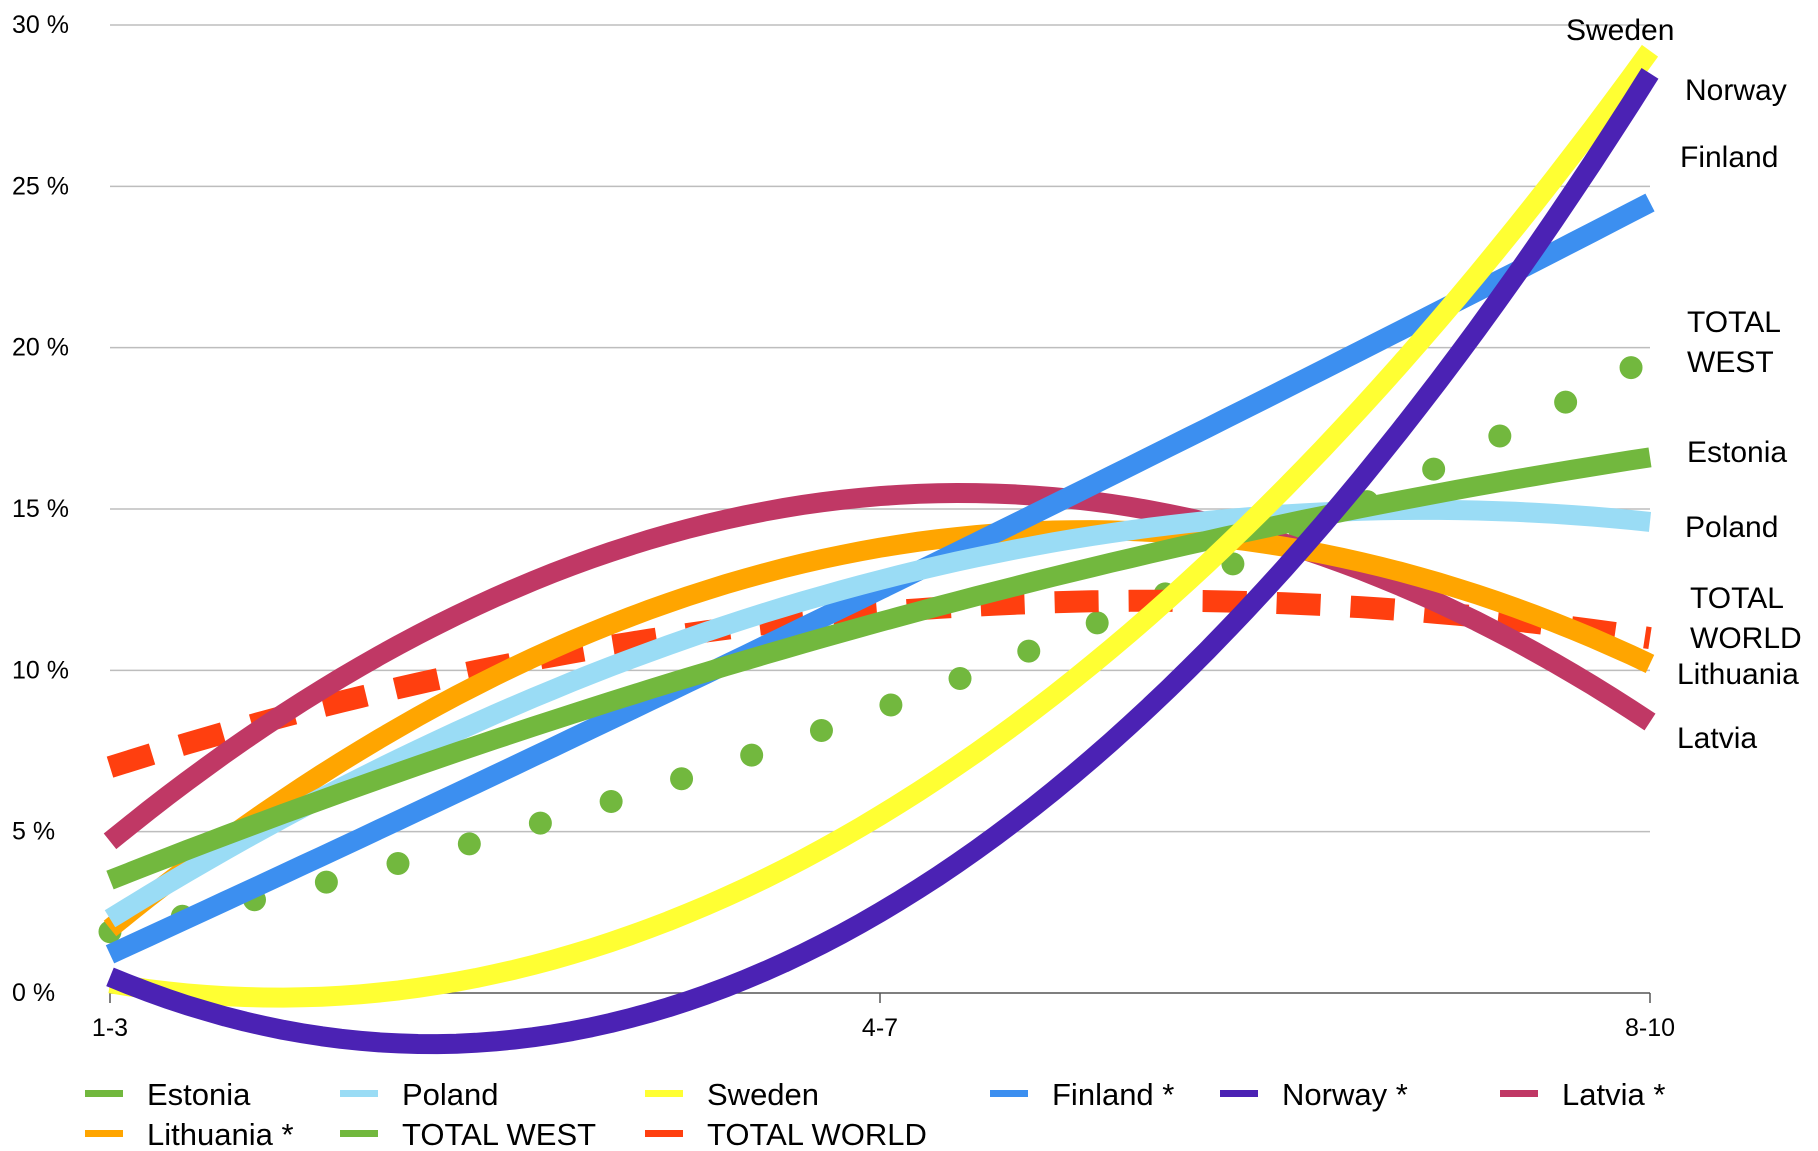 The height and width of the screenshot is (1151, 1818). I want to click on legend-label-norway: Norway *, so click(1345, 1094).